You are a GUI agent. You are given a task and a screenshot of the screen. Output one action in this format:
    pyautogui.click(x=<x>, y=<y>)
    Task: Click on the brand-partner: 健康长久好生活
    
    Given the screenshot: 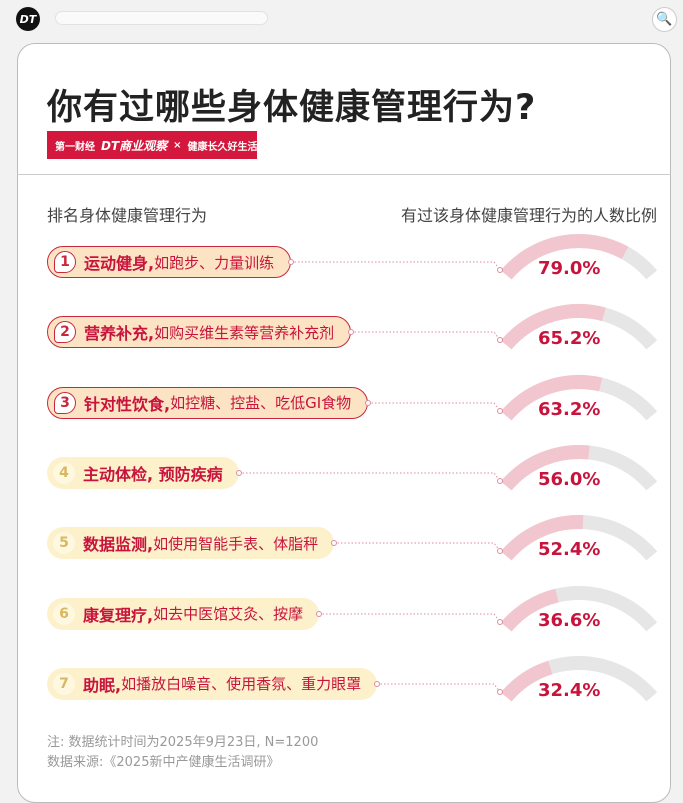 What is the action you would take?
    pyautogui.click(x=222, y=147)
    